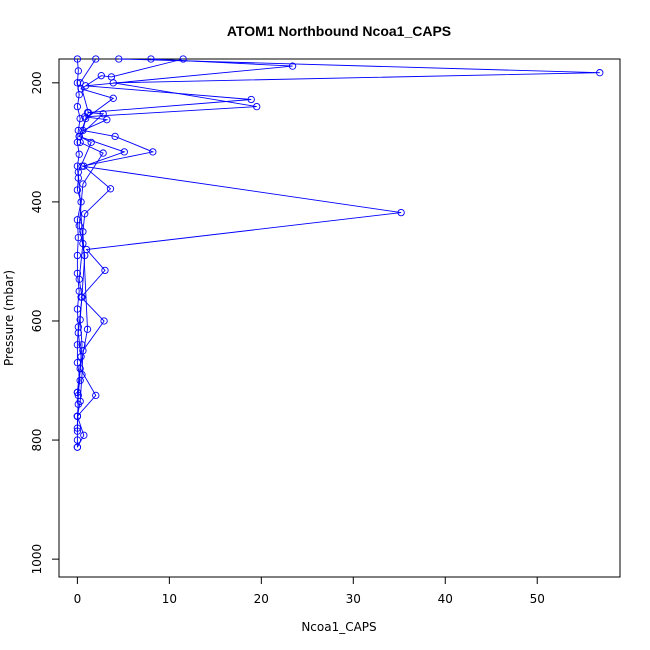  Describe the element at coordinates (37, 321) in the screenshot. I see `y-tick-label: 600` at that location.